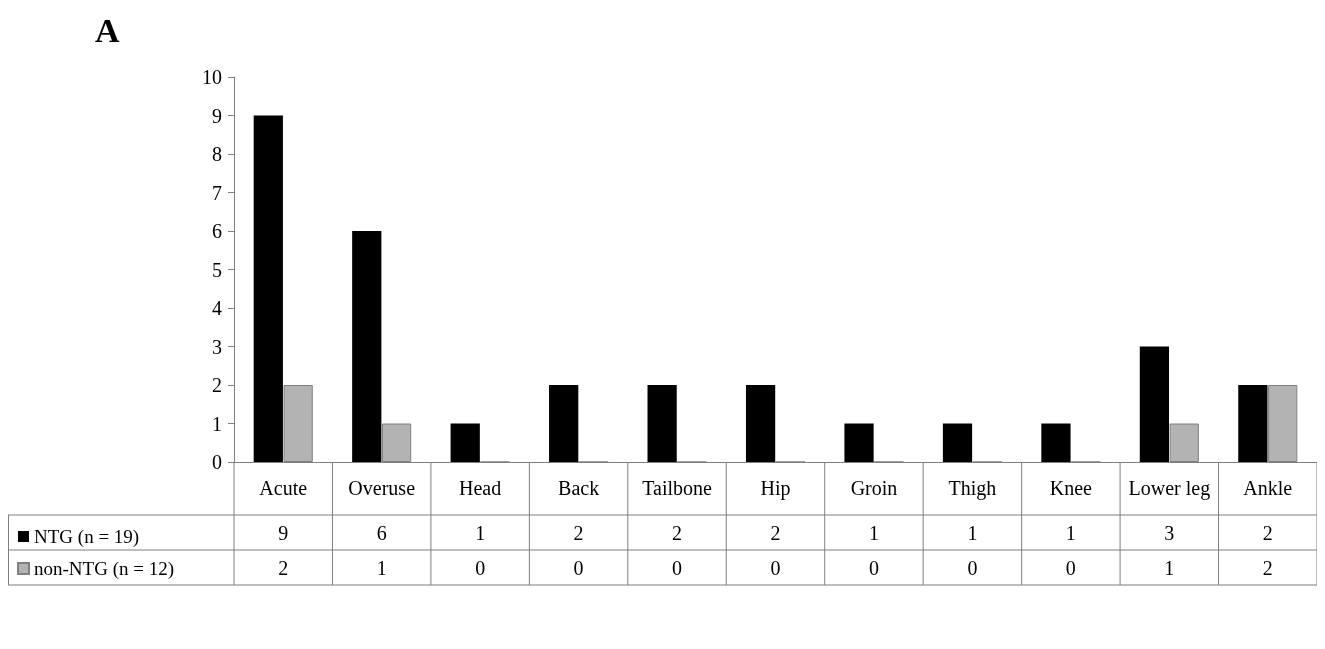 The image size is (1325, 649). Describe the element at coordinates (107, 30) in the screenshot. I see `chart-title: A` at that location.